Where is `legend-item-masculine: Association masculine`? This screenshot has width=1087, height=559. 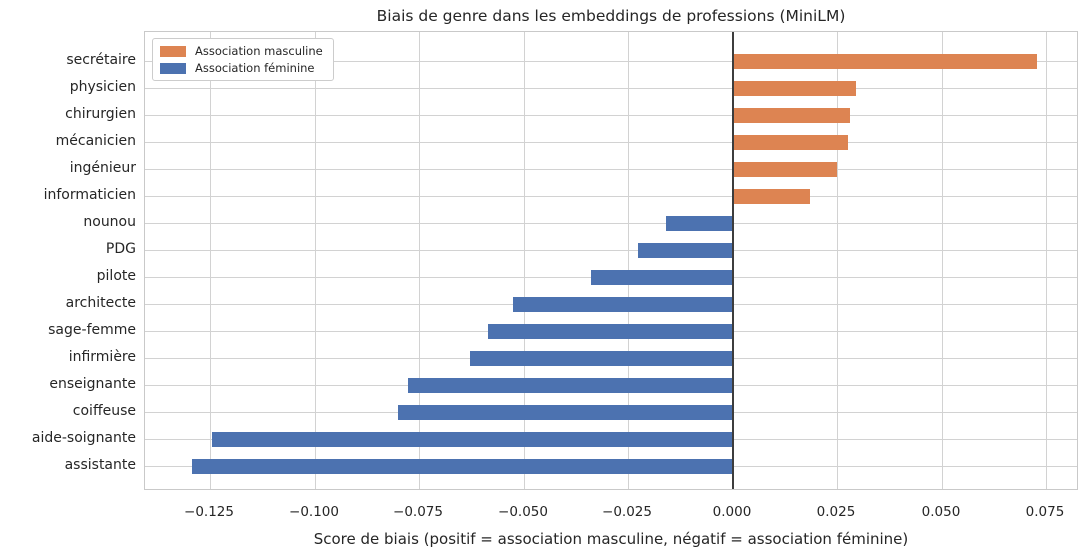 legend-item-masculine: Association masculine is located at coordinates (241, 51).